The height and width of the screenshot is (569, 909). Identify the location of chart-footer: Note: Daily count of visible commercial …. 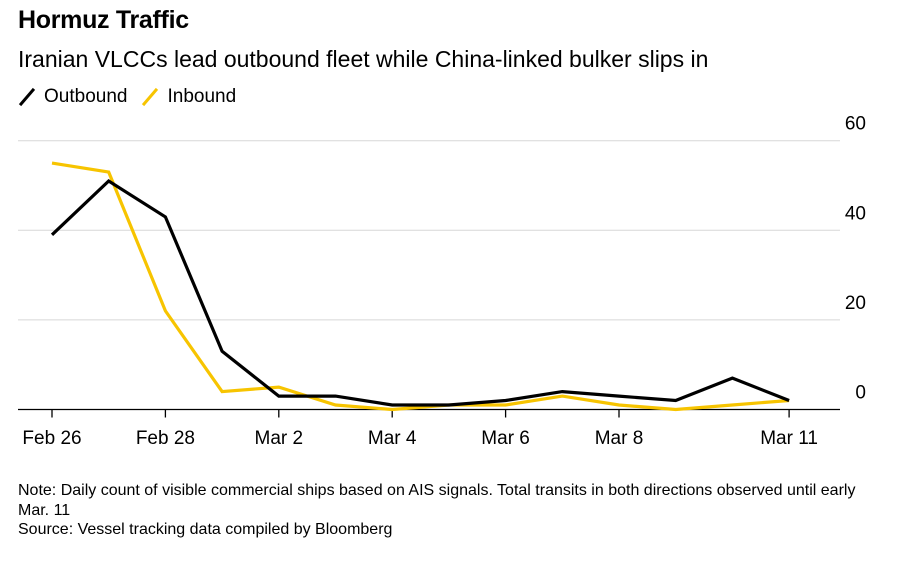
(438, 510).